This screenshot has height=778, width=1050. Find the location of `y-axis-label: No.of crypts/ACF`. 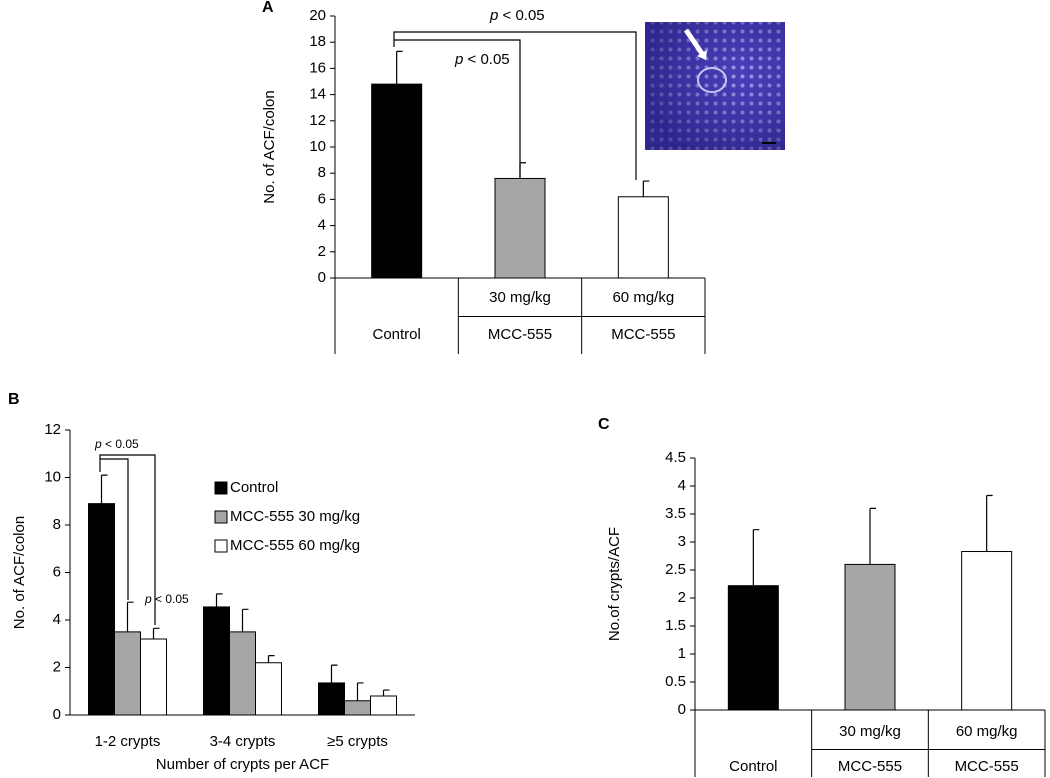

y-axis-label: No.of crypts/ACF is located at coordinates (614, 584).